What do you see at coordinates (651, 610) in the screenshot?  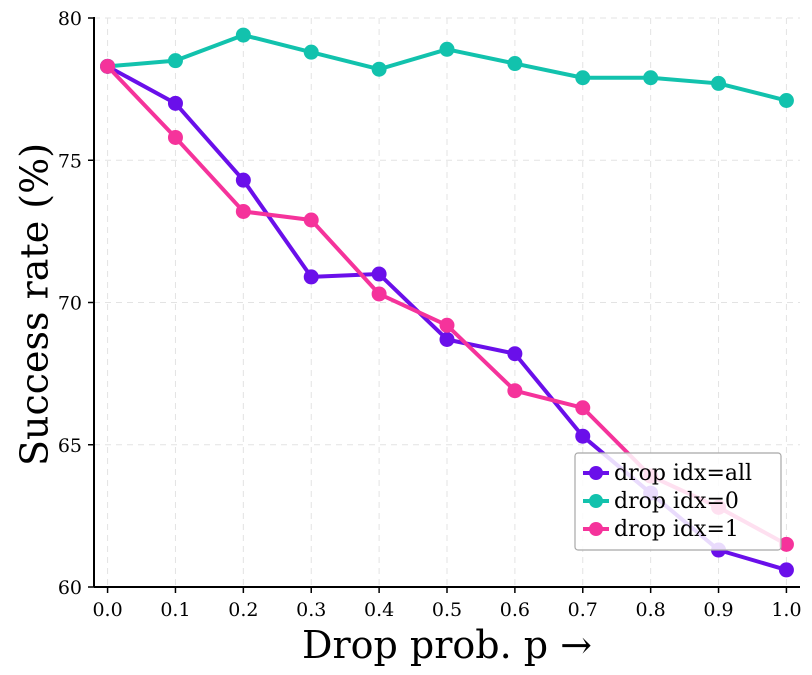 I see `x-tick-label: 0.8` at bounding box center [651, 610].